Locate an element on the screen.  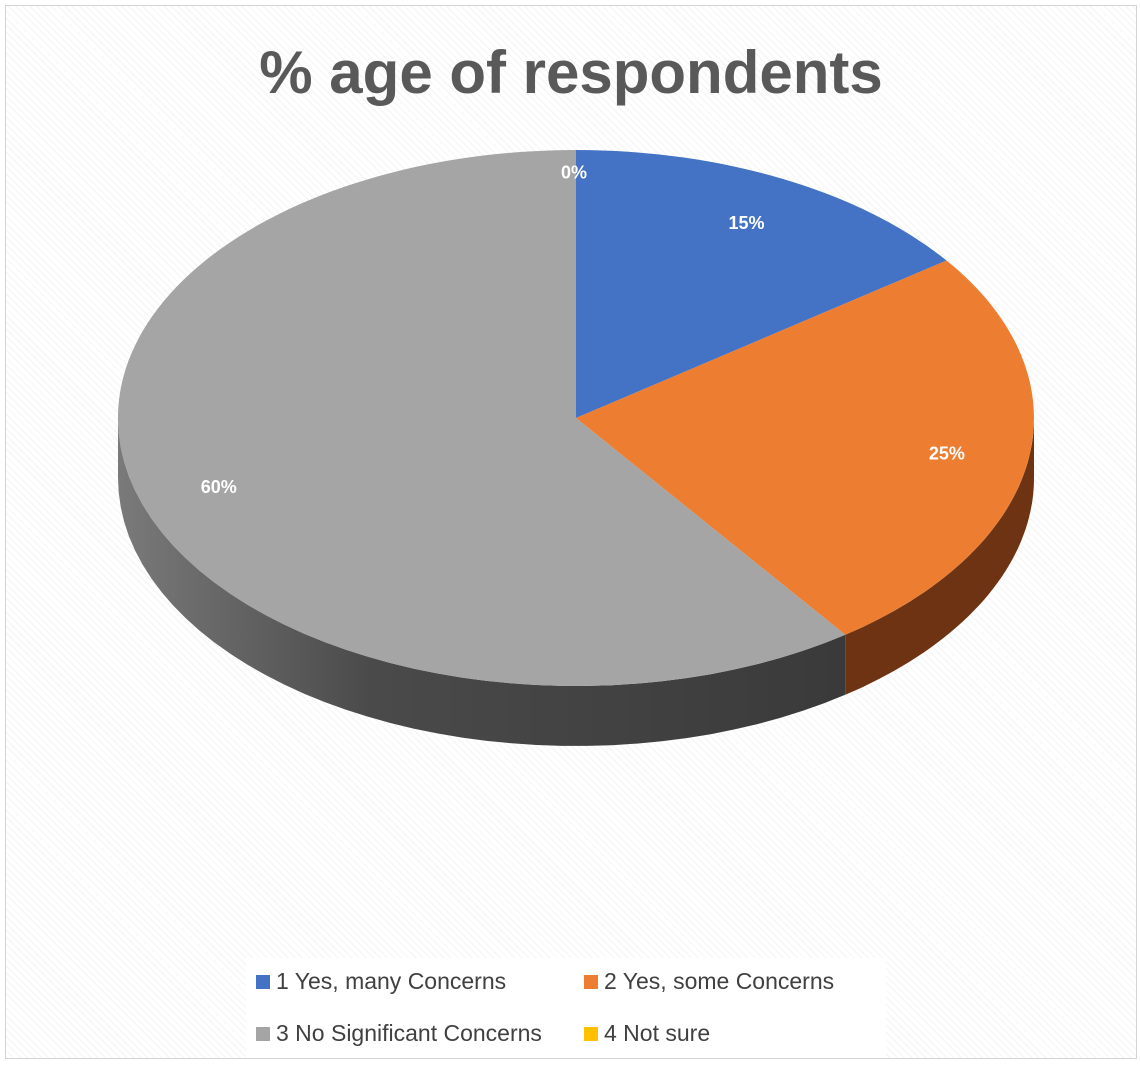
pie-side-yes-some-concerns is located at coordinates (939, 556).